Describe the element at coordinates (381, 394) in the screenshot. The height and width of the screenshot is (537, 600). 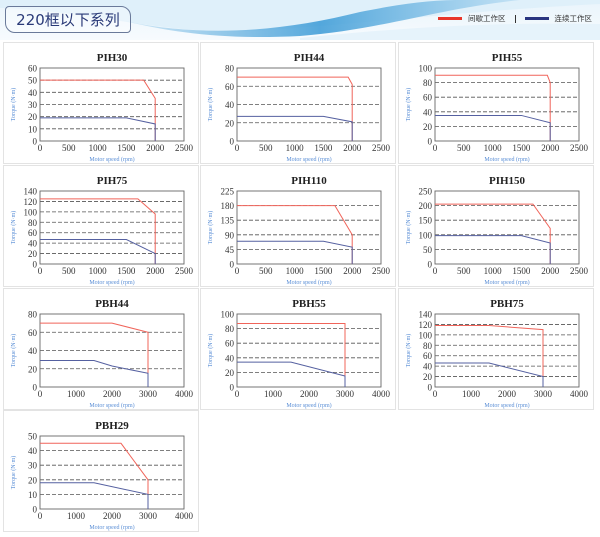
I see `x-tick-label: 4000` at that location.